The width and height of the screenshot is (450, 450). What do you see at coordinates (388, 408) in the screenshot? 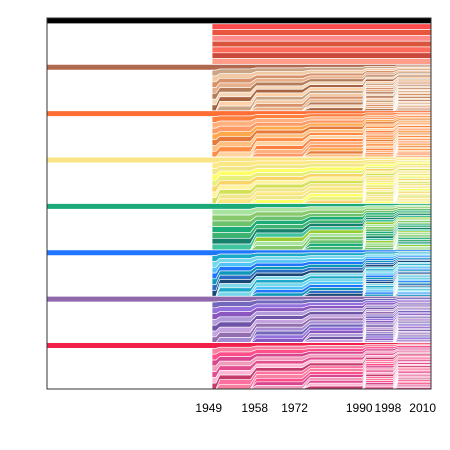
I see `x-tick-label-1998: 1998` at bounding box center [388, 408].